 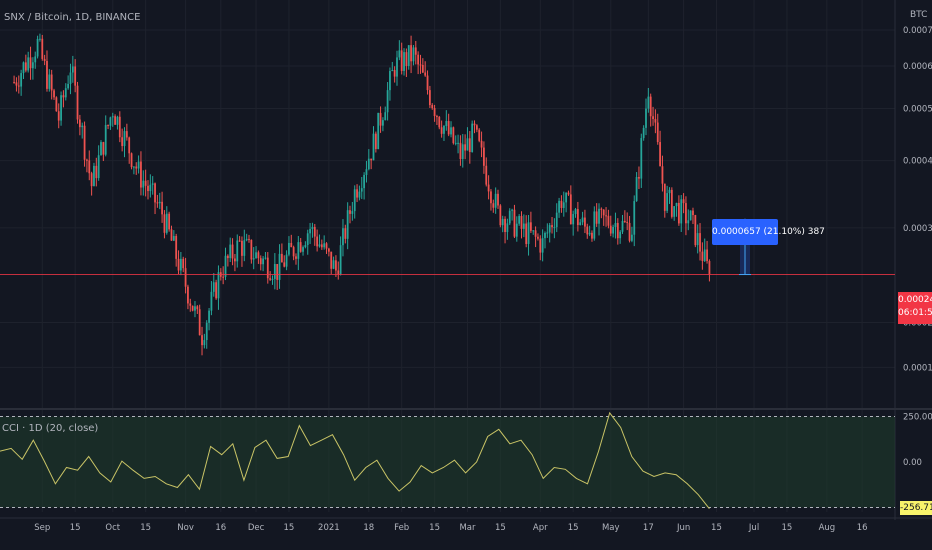 I want to click on time-tick-label: 16, so click(x=862, y=528).